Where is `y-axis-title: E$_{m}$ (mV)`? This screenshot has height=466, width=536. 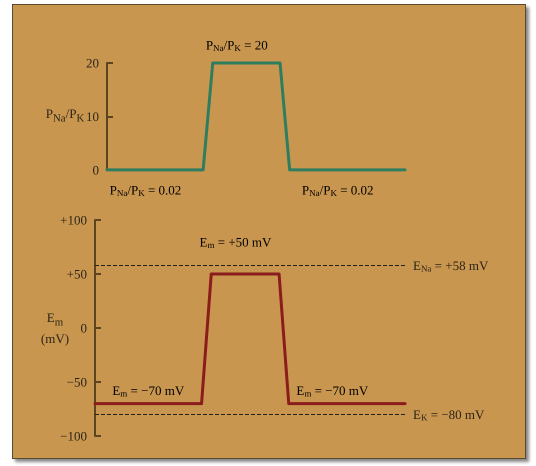
y-axis-title: E$_{m}$ (mV) is located at coordinates (55, 328).